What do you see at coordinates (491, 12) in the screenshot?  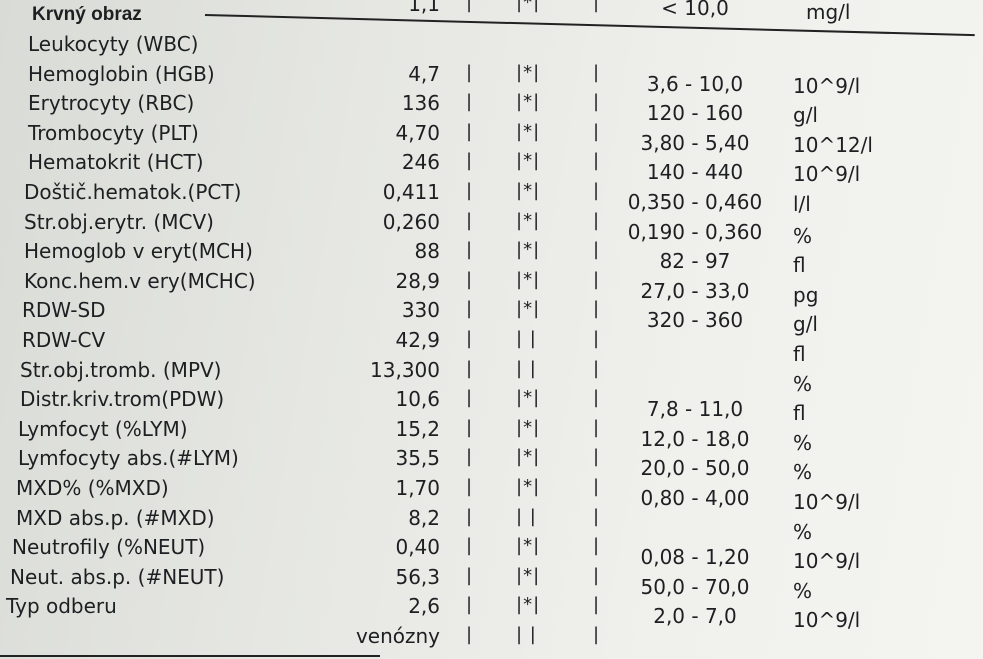 I see `header-row: 1,1 | |*| | < 10,0 mg/l` at bounding box center [491, 12].